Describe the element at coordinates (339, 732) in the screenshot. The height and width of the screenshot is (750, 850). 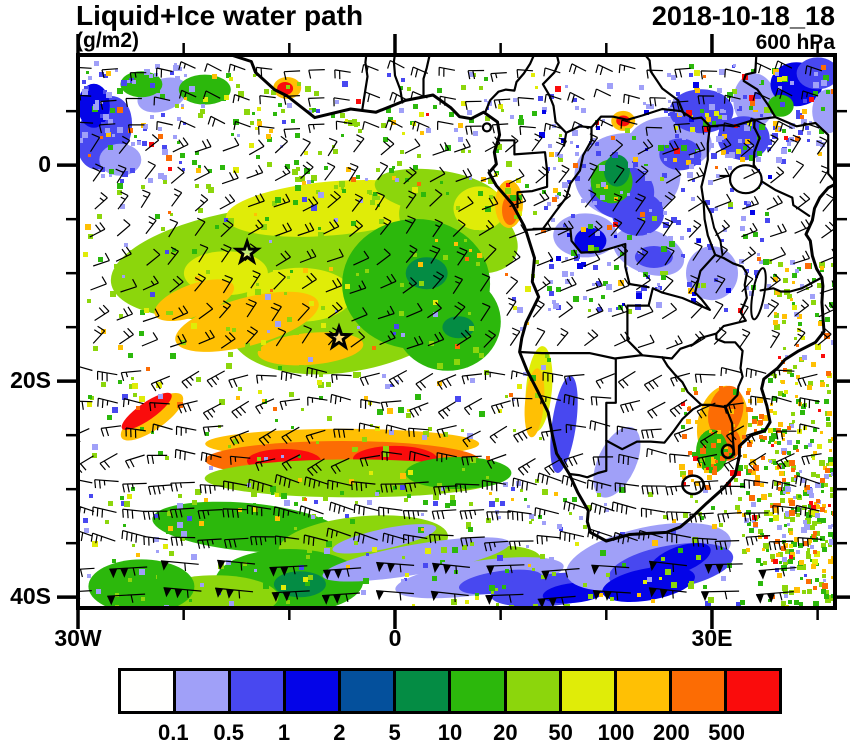
I see `colorbar-label-2: 2` at that location.